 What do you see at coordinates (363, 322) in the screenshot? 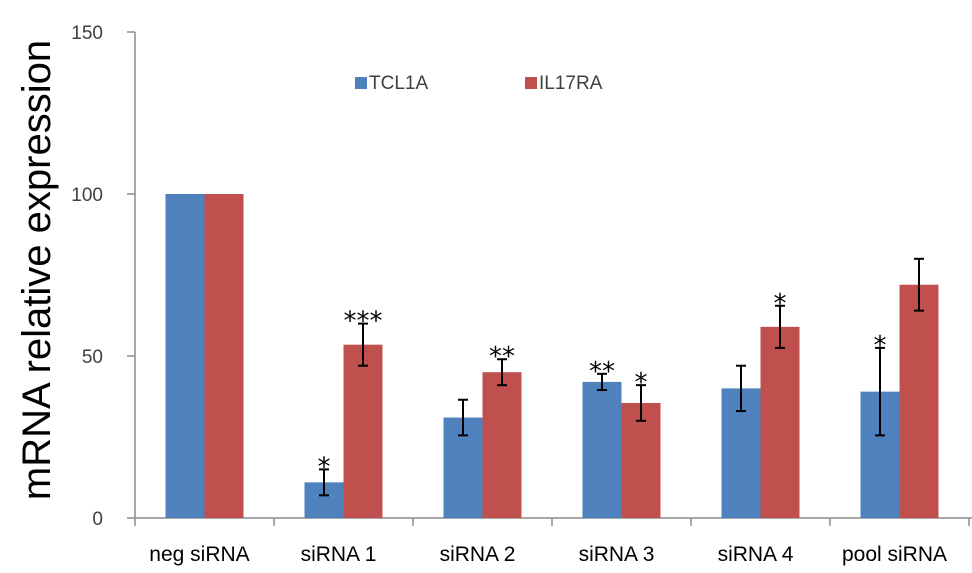
I see `significance-marker: ***` at bounding box center [363, 322].